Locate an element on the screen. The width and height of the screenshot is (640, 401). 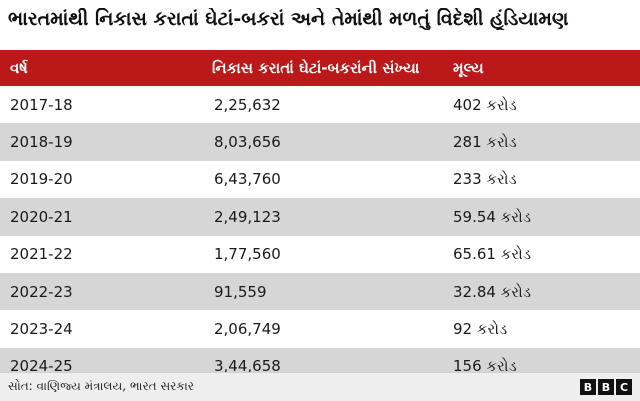
cell-year: 2017-18 is located at coordinates (41, 104).